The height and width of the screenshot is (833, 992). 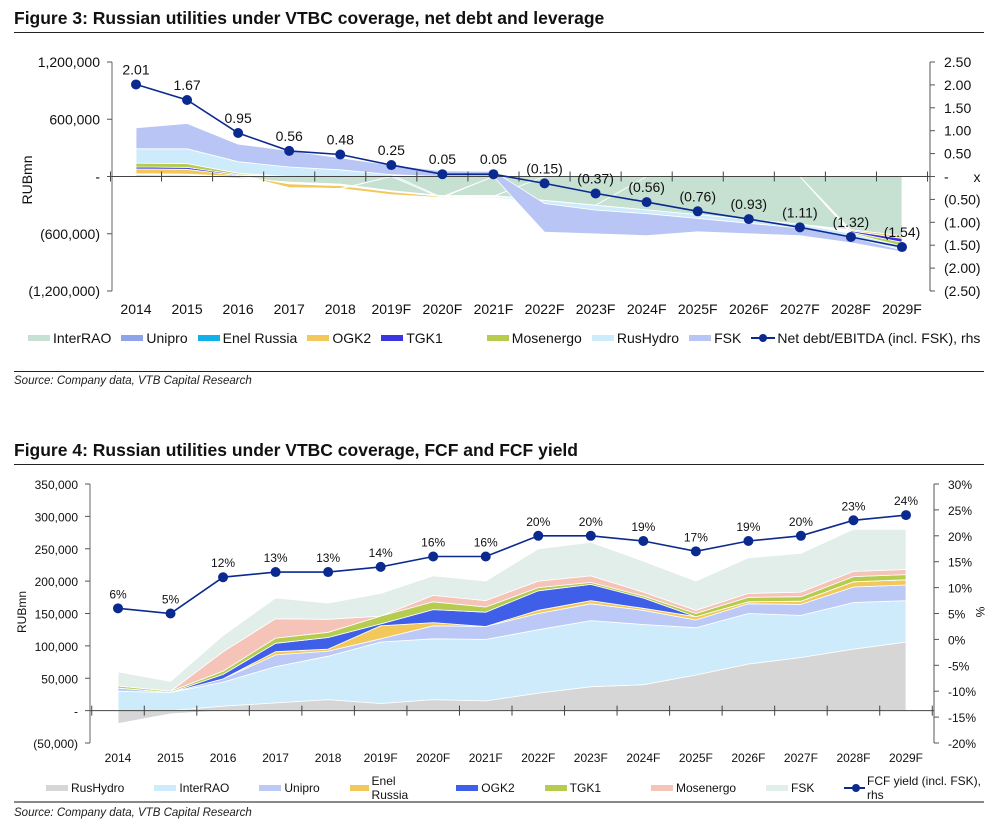 What do you see at coordinates (443, 309) in the screenshot?
I see `x-axis-tick-label: 2020F` at bounding box center [443, 309].